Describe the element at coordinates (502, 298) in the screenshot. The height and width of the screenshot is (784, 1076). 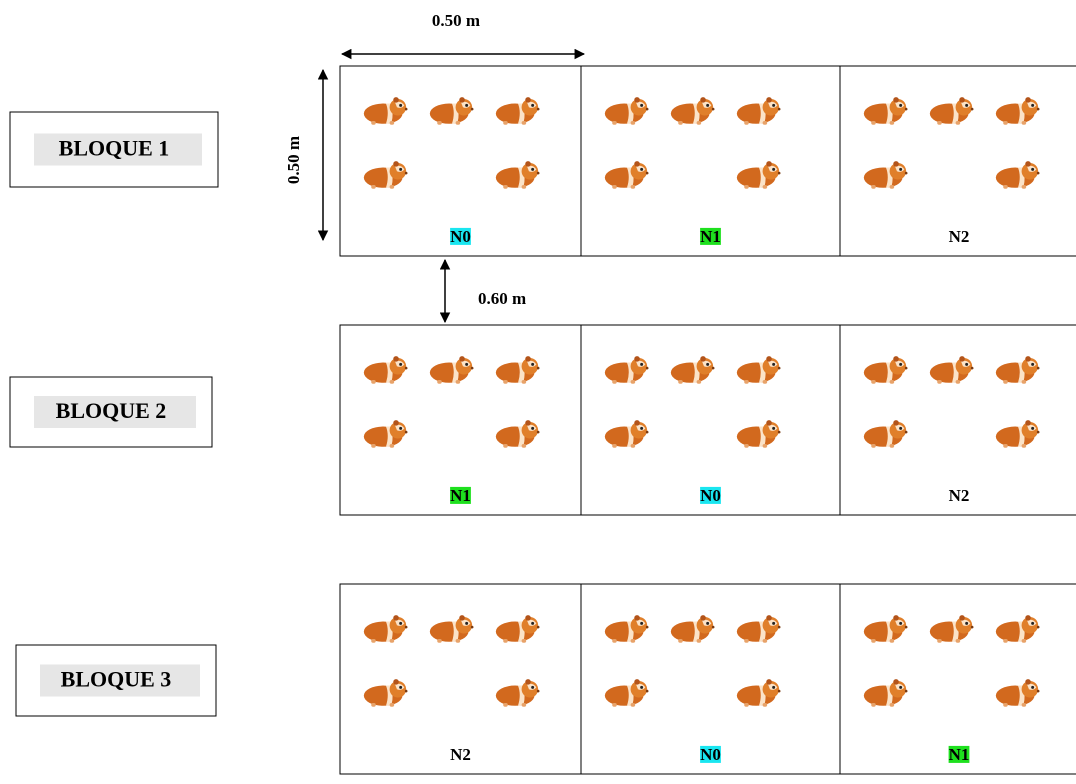
I see `spacing-label: 0.60 m` at that location.